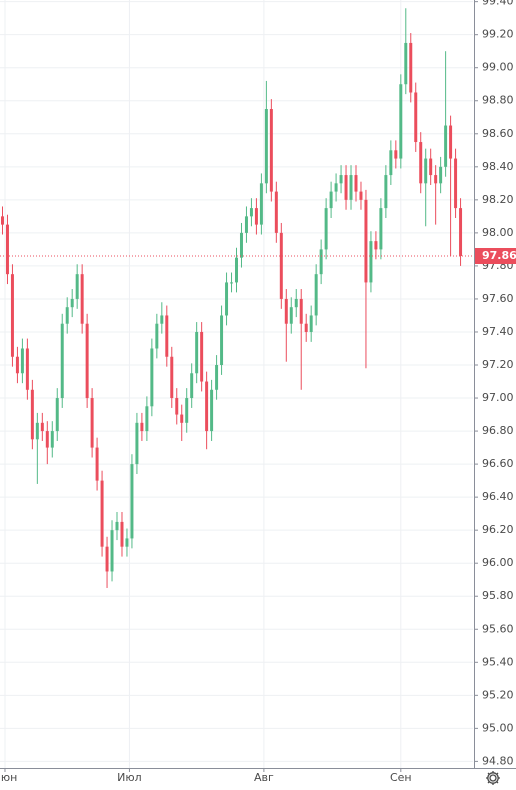 Image resolution: width=516 pixels, height=790 pixels. What do you see at coordinates (498, 628) in the screenshot?
I see `y-tick-label: 95.60` at bounding box center [498, 628].